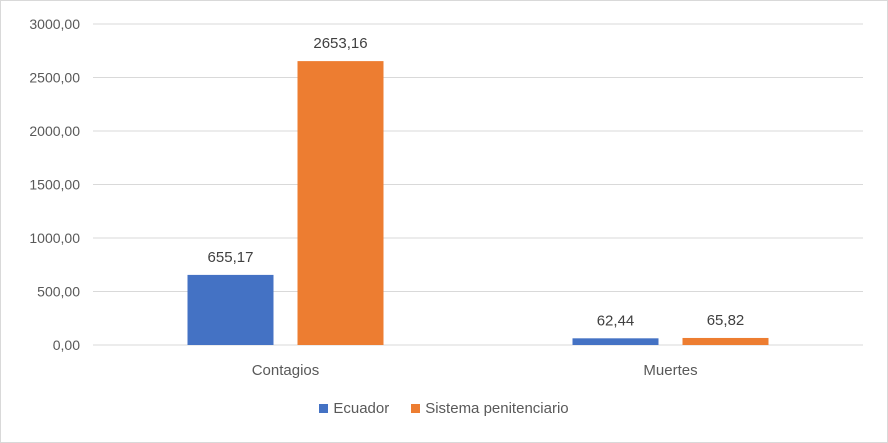  I want to click on legend: Ecuador Sistema penitenciario, so click(444, 408).